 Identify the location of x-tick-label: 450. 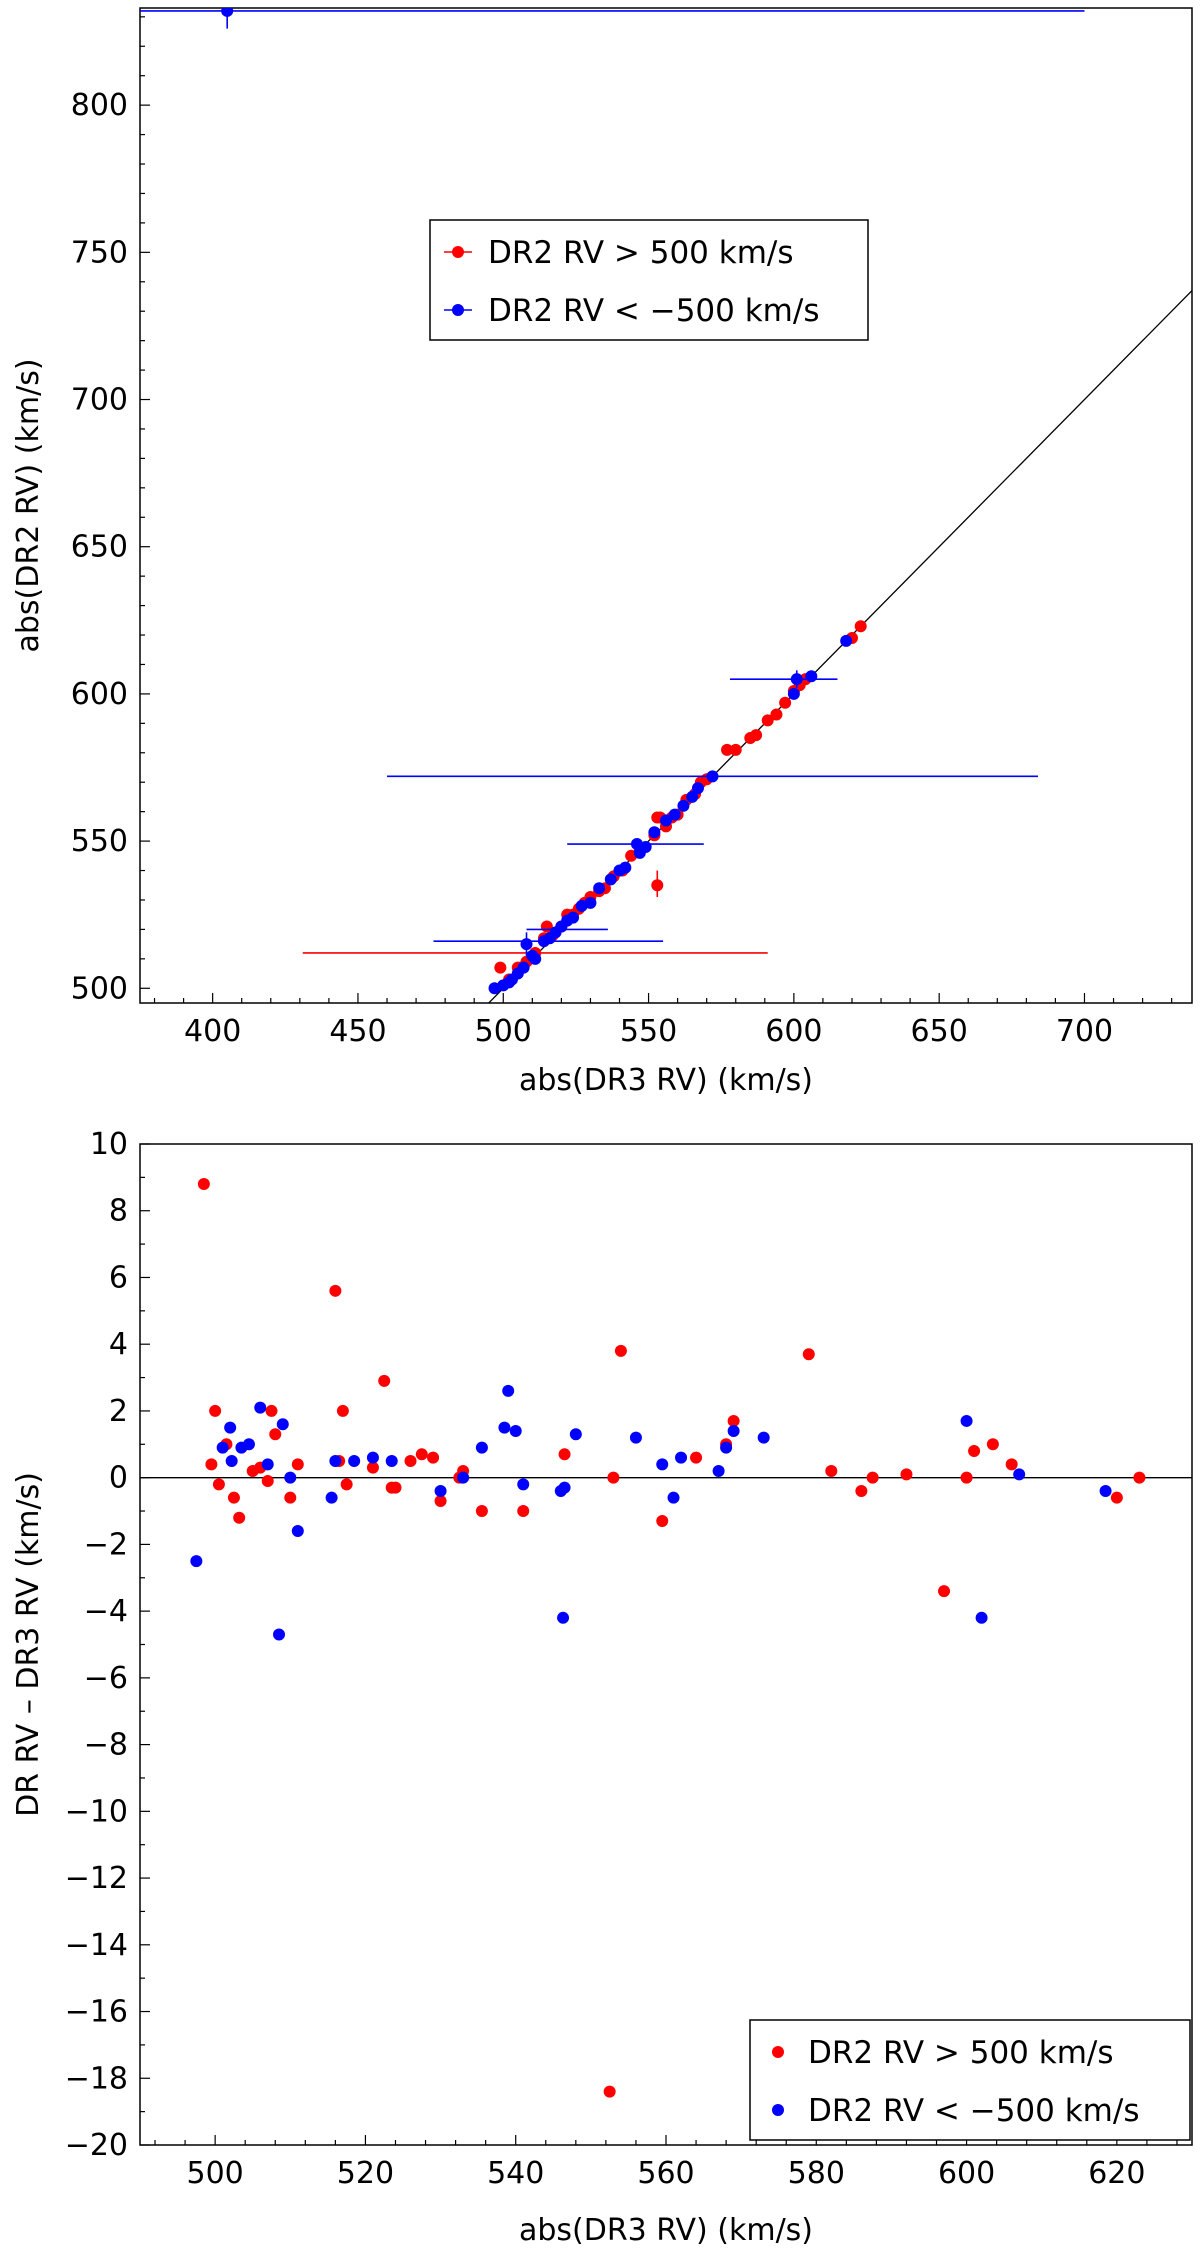
(357, 1031).